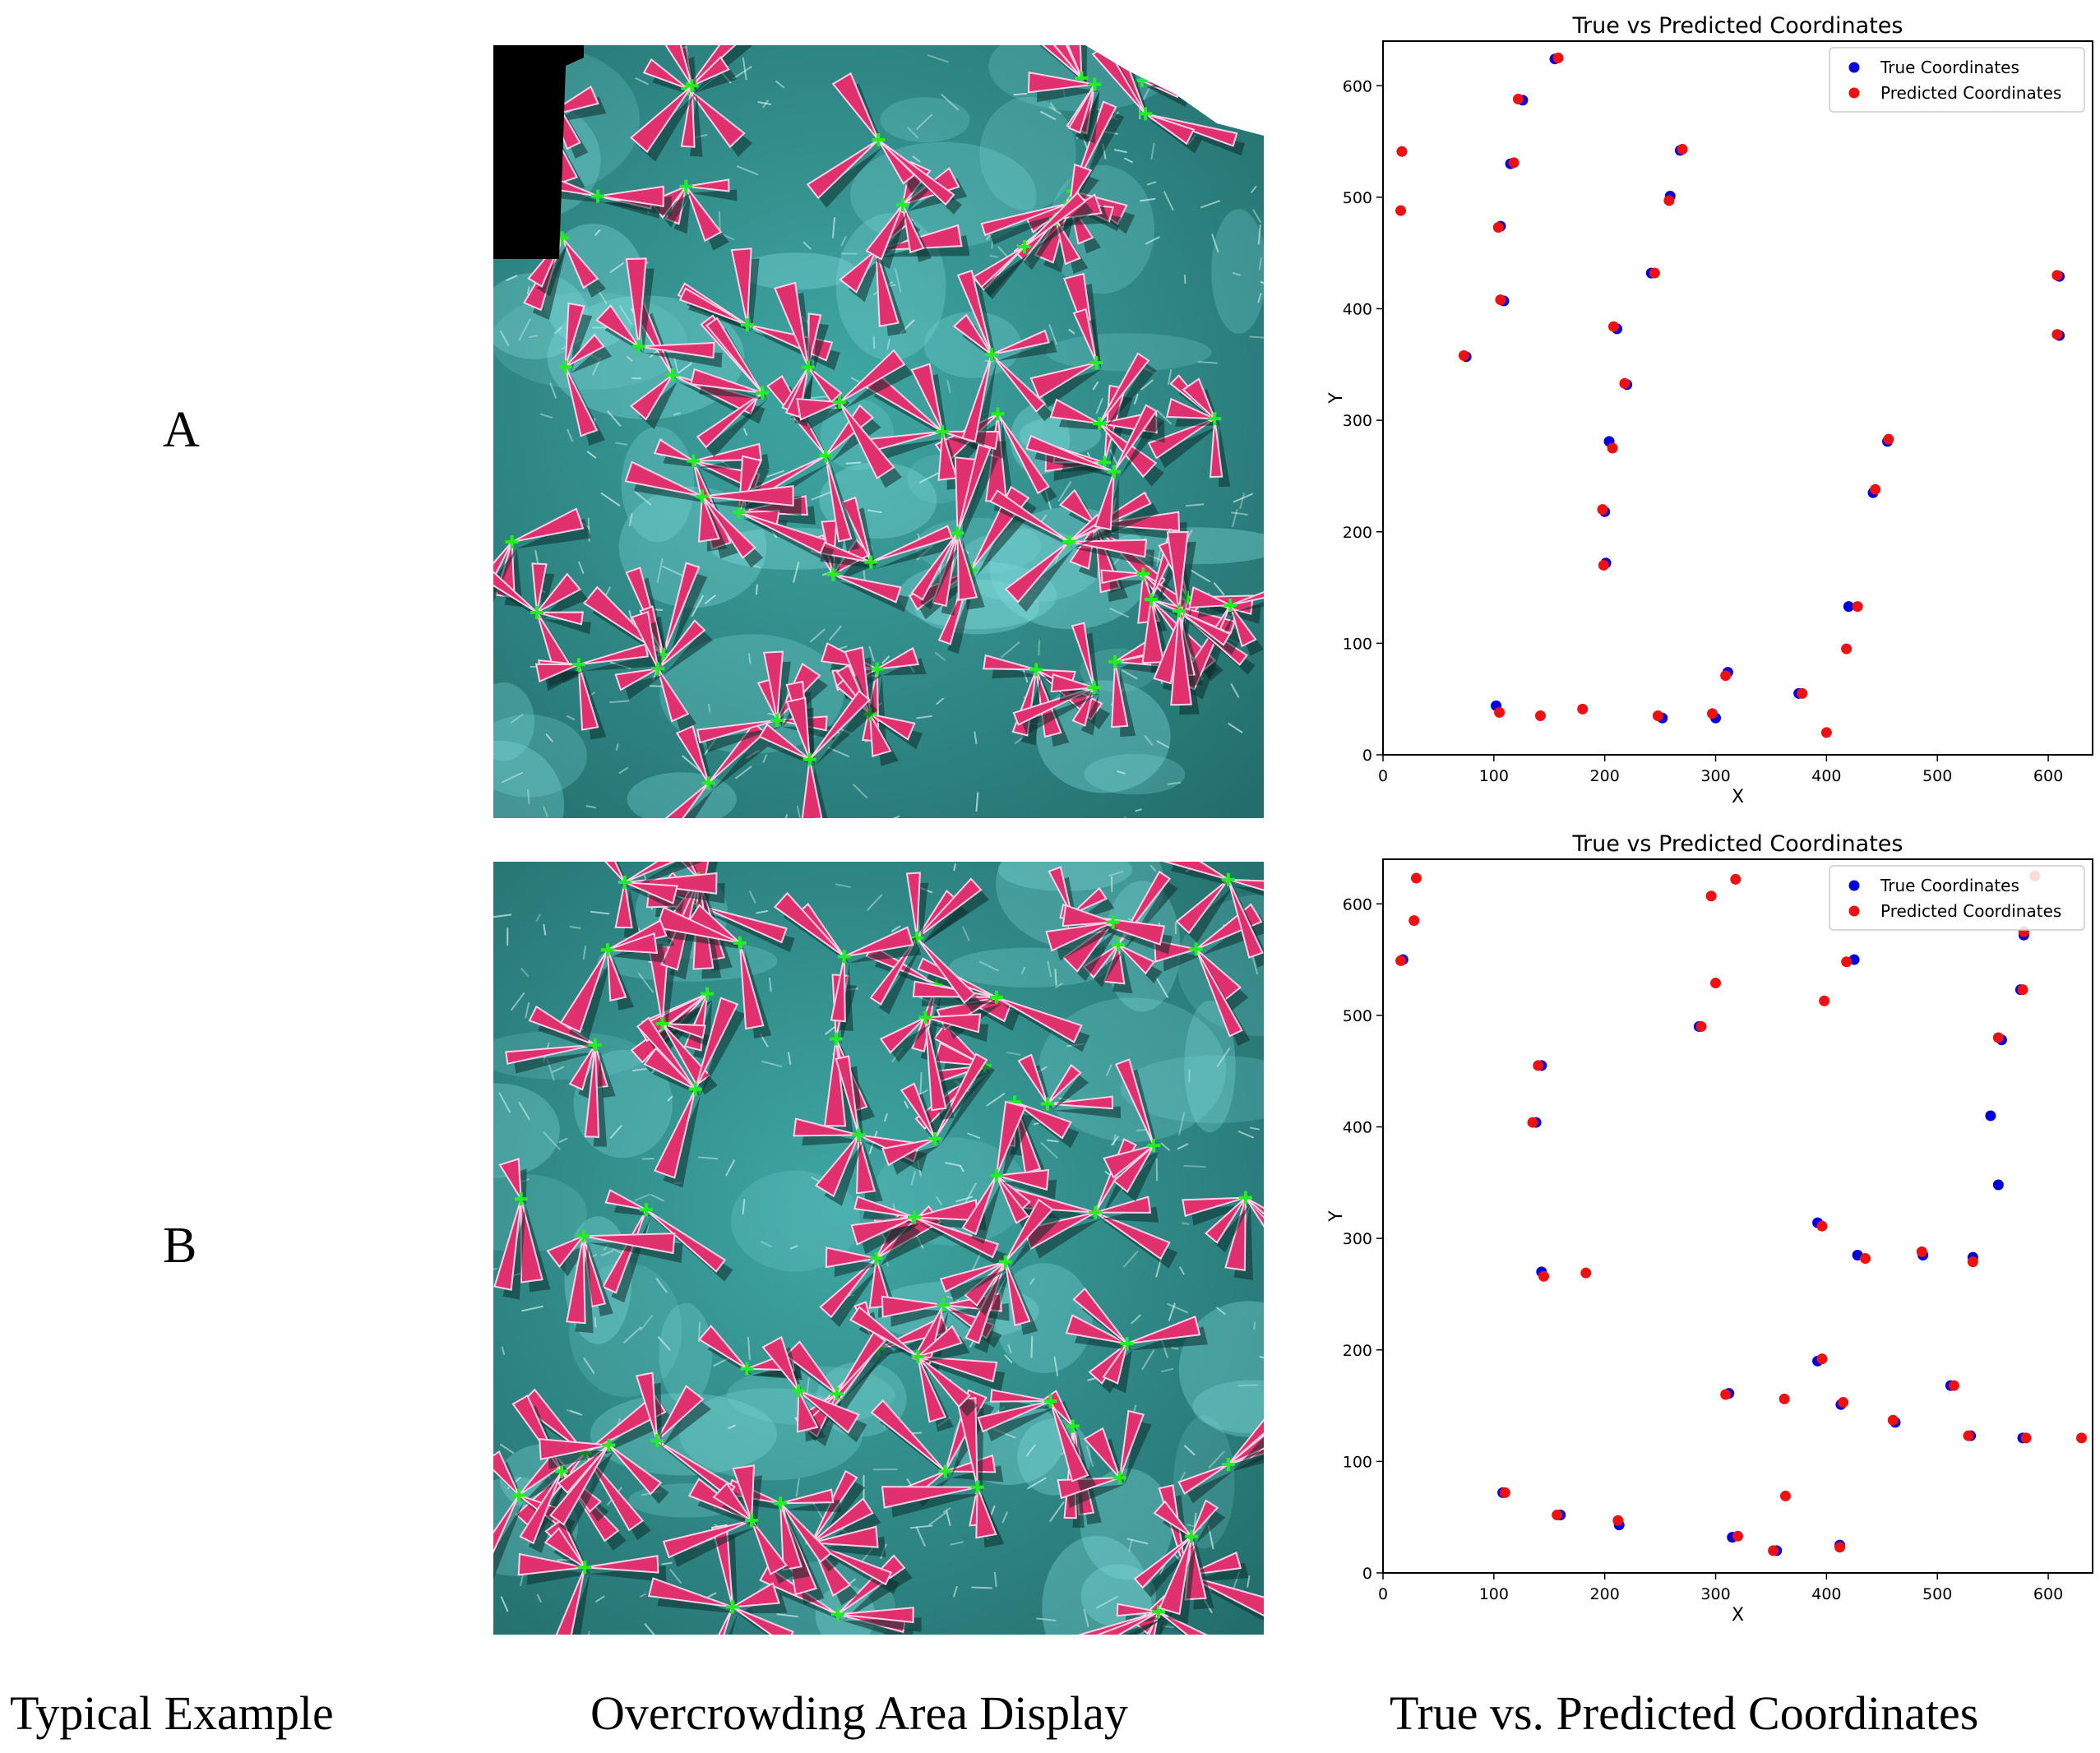  What do you see at coordinates (1237, 272) in the screenshot?
I see `soil-patch` at bounding box center [1237, 272].